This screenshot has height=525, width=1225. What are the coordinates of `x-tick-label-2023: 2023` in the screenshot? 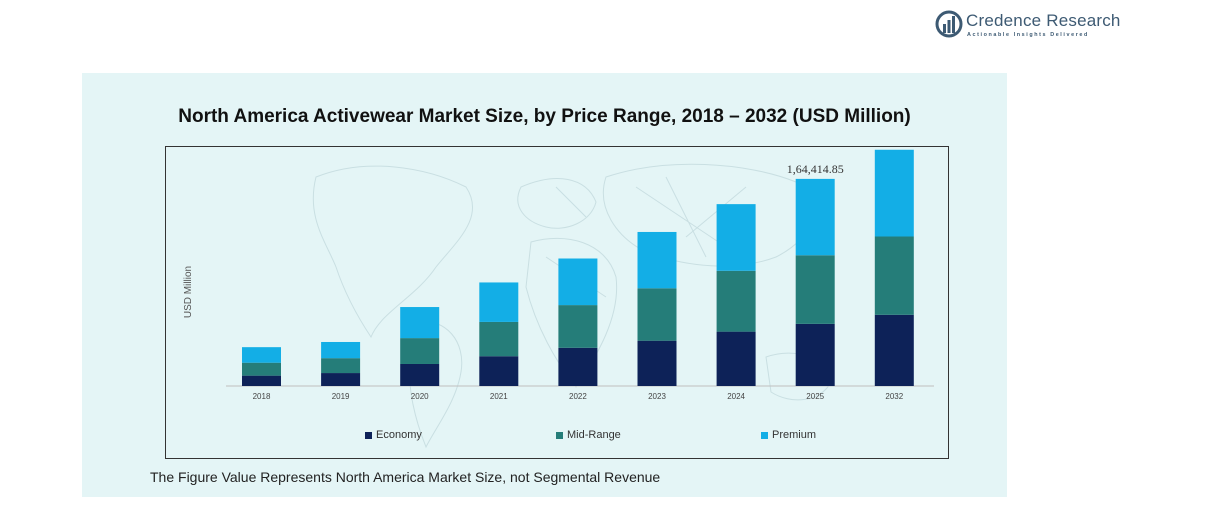 It's located at (657, 396).